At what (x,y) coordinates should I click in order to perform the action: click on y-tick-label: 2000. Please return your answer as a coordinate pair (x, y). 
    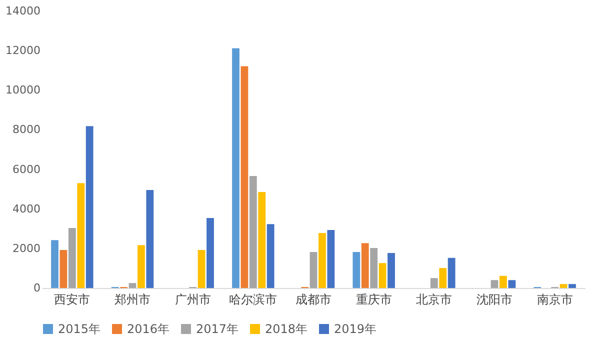
    Looking at the image, I should click on (26, 248).